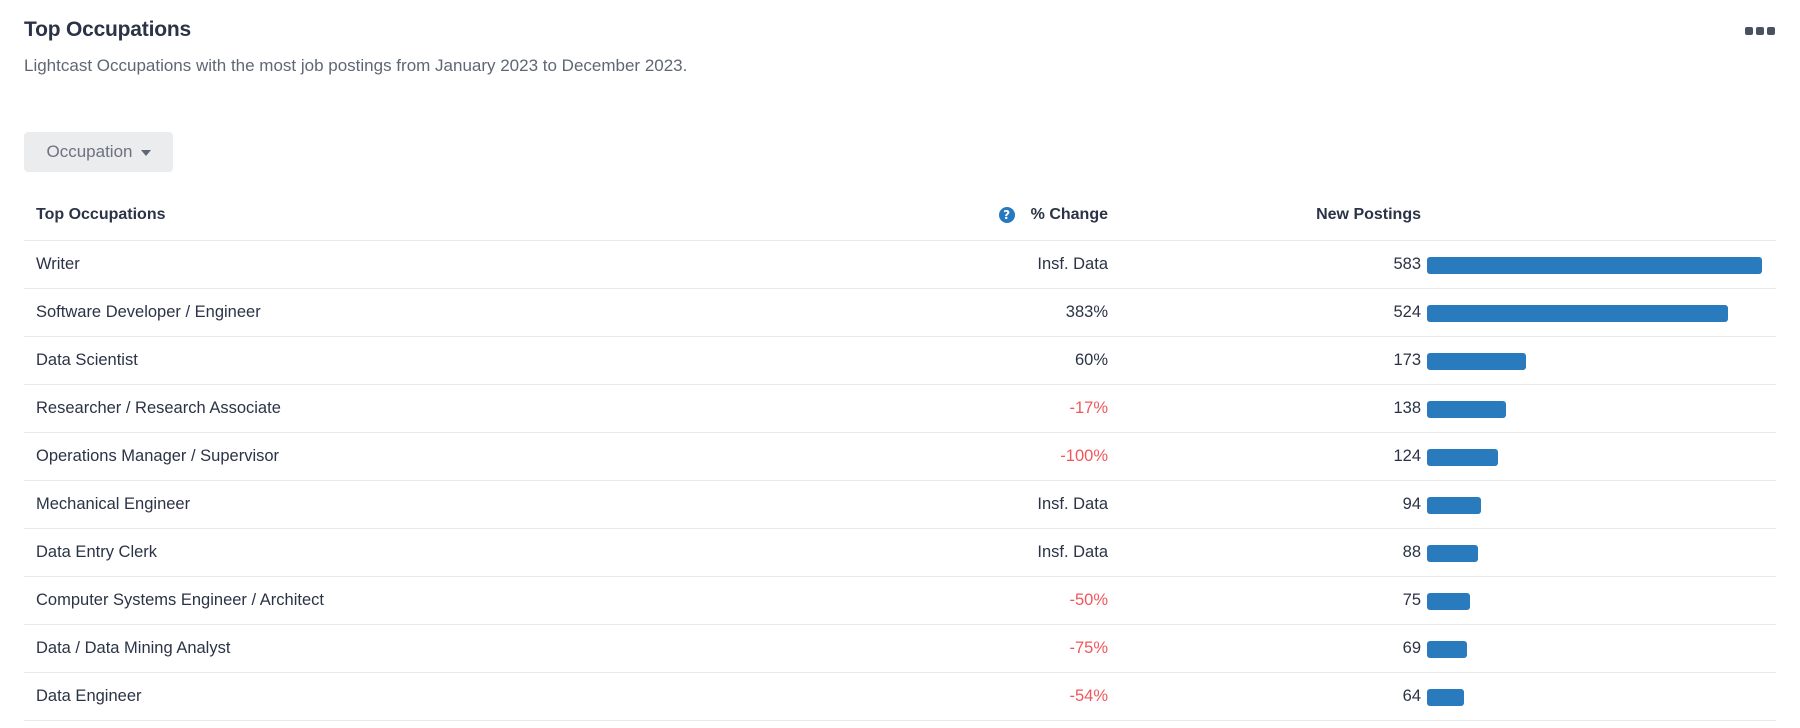  I want to click on new-postings-value: 69, so click(1411, 648).